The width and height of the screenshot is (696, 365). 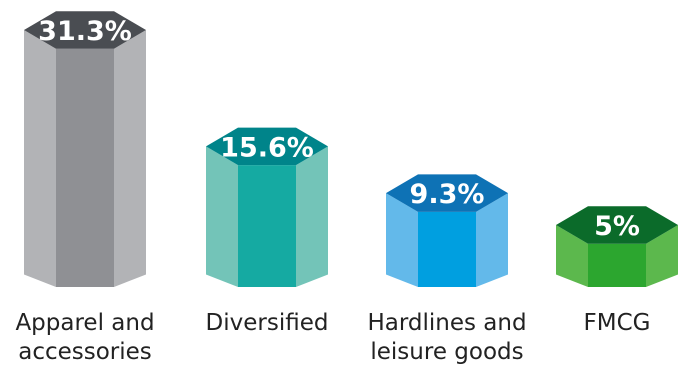 I want to click on bar-value-label: 15.6%, so click(x=267, y=147).